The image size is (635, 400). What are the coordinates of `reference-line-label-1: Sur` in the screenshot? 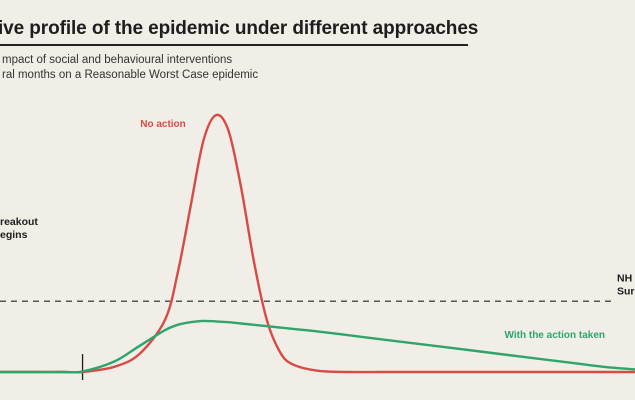 It's located at (626, 291).